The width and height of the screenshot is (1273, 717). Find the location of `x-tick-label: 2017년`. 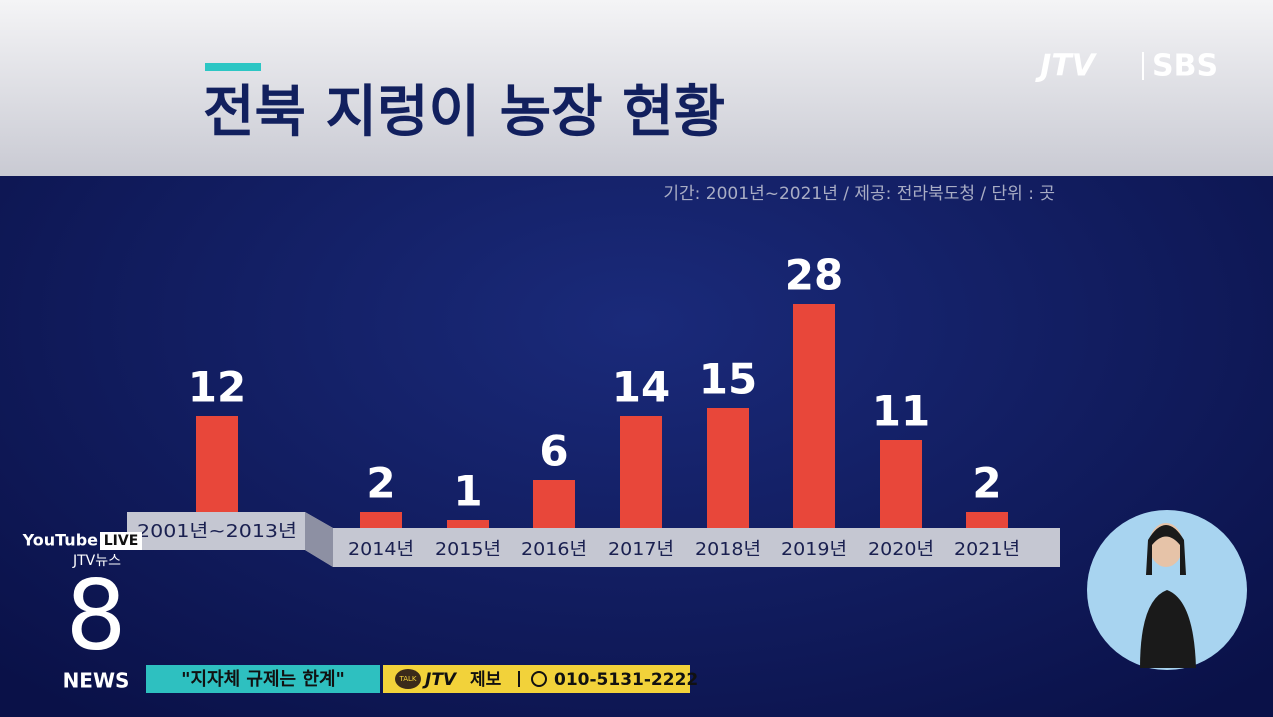

x-tick-label: 2017년 is located at coordinates (641, 549).